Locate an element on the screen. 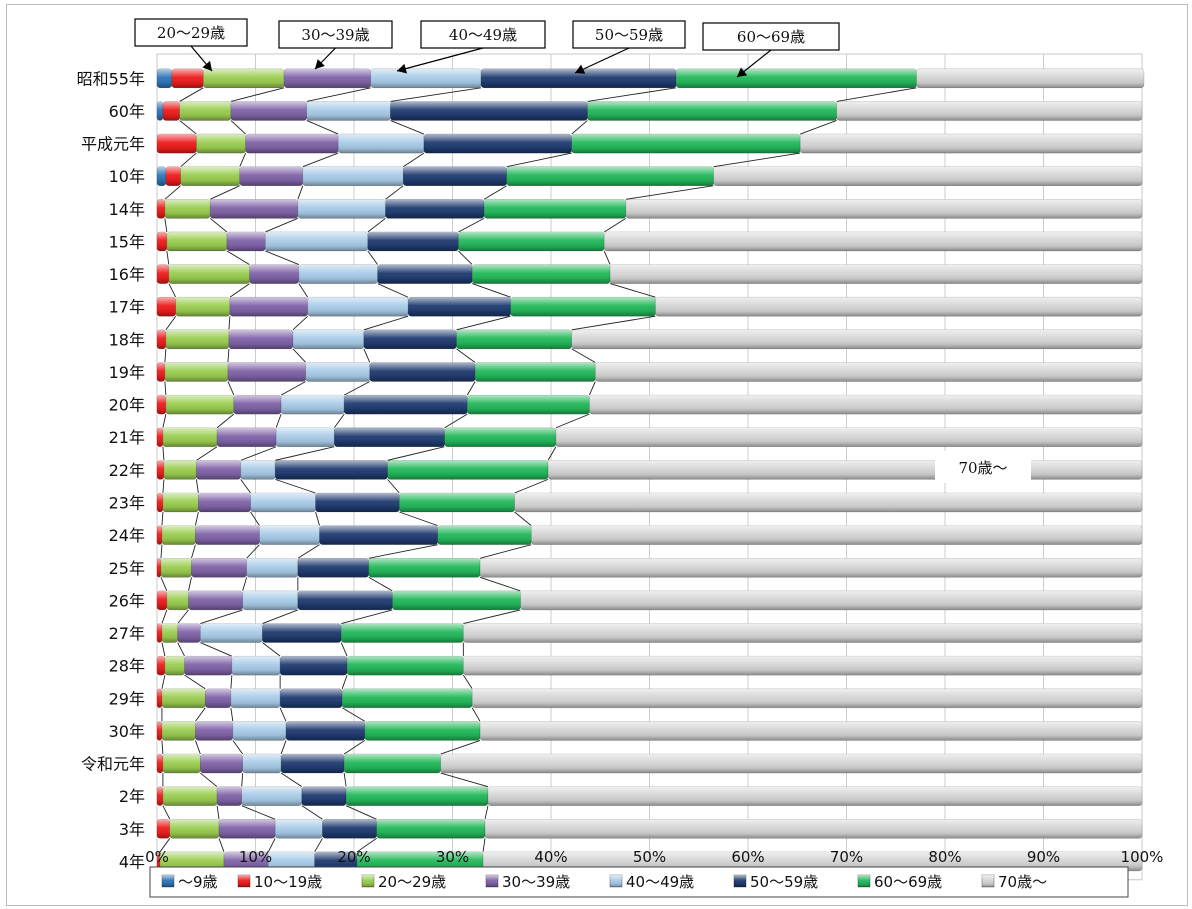 This screenshot has height=909, width=1192. x-tick-label: 0% is located at coordinates (157, 857).